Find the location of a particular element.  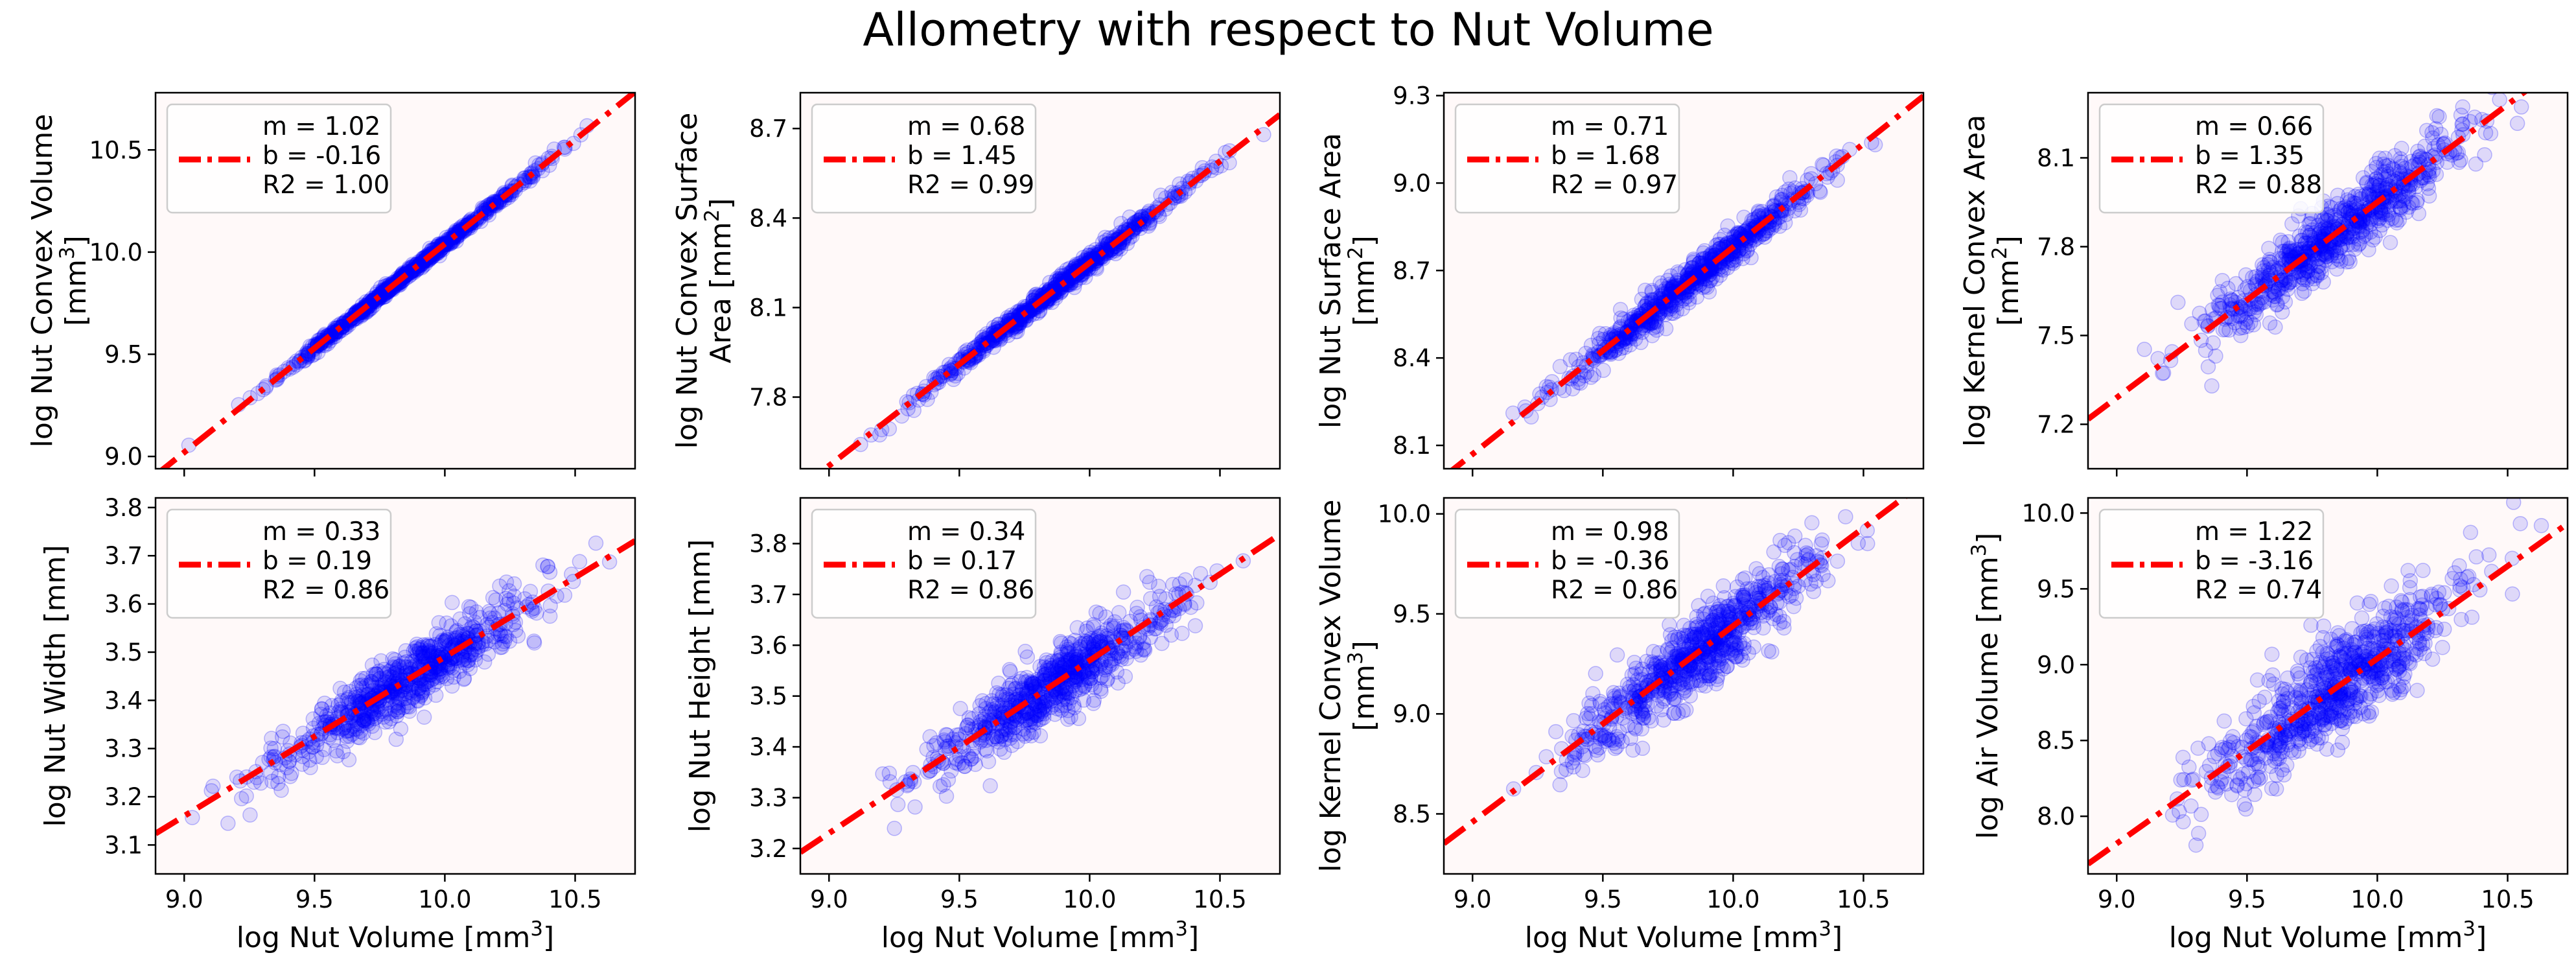

y-tick-label: 3.6 is located at coordinates (768, 645).